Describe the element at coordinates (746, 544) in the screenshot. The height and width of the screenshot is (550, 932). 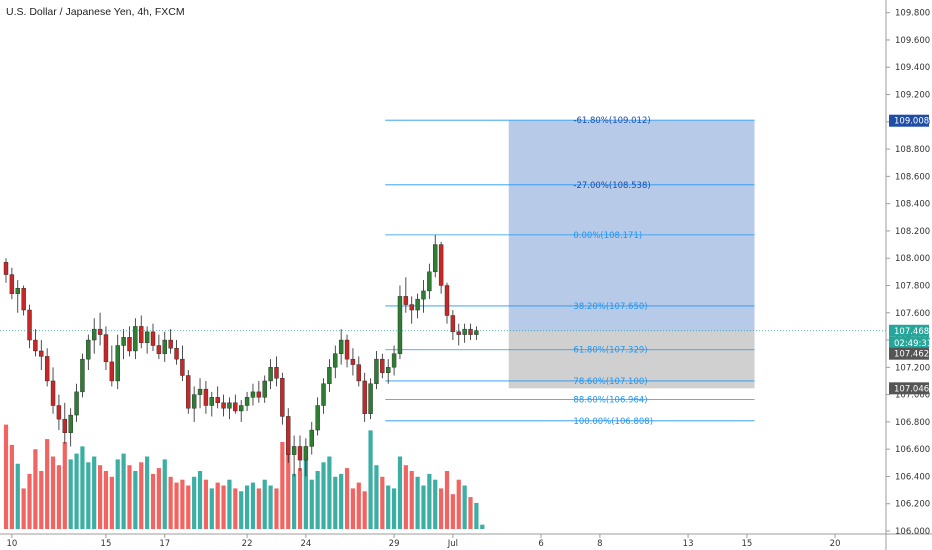
I see `x-tick-label: 15` at that location.